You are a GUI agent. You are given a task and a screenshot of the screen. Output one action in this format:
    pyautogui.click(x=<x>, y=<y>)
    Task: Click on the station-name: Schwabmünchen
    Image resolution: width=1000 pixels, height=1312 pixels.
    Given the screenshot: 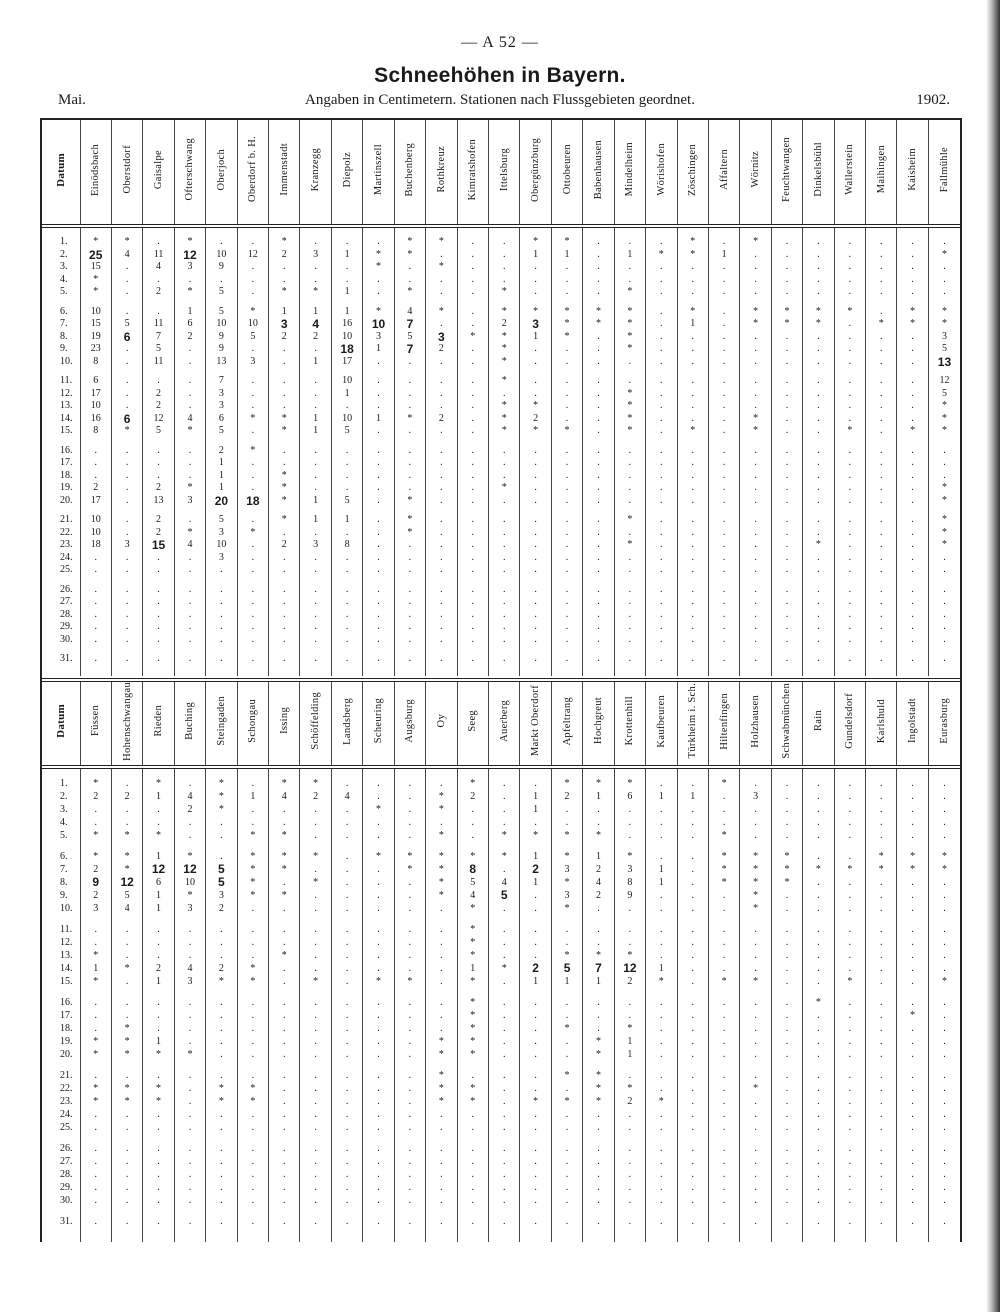 What is the action you would take?
    pyautogui.click(x=787, y=721)
    